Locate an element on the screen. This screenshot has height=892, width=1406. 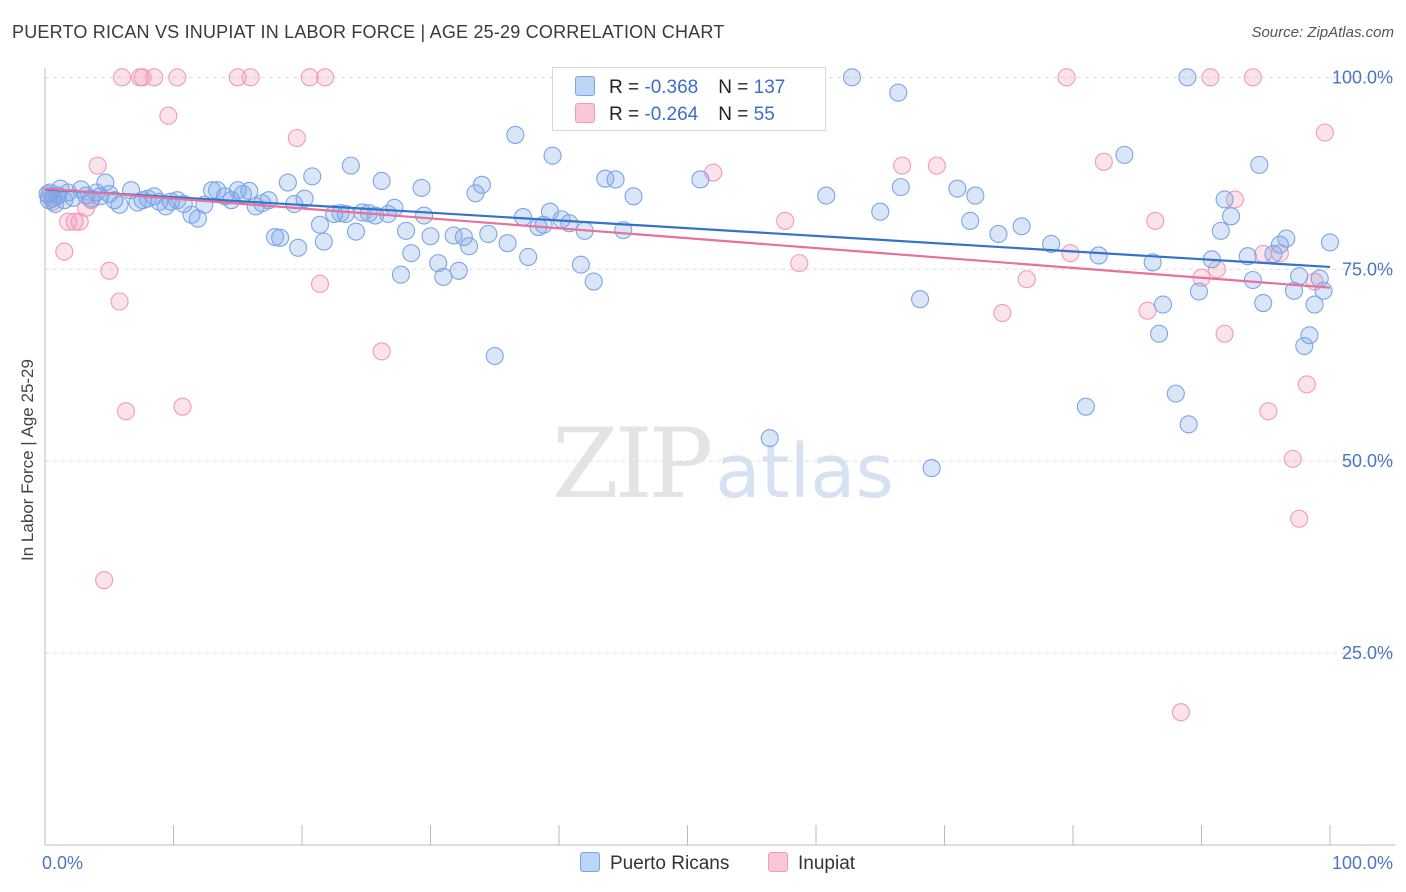
x-tick-label-max: 100.0% is located at coordinates (1362, 863).